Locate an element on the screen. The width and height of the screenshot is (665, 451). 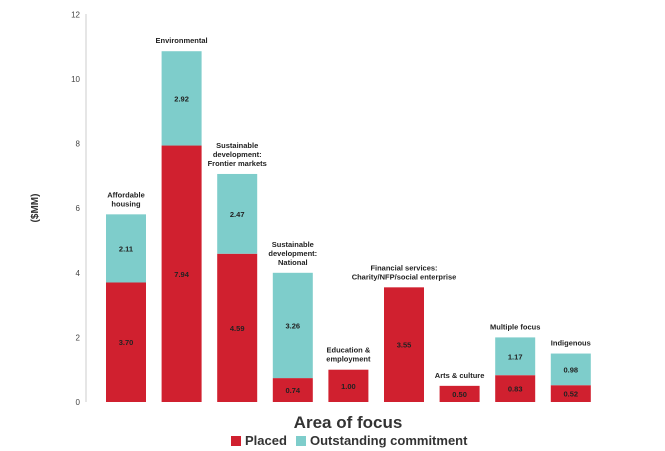
data-label: 1.00 is located at coordinates (348, 386).